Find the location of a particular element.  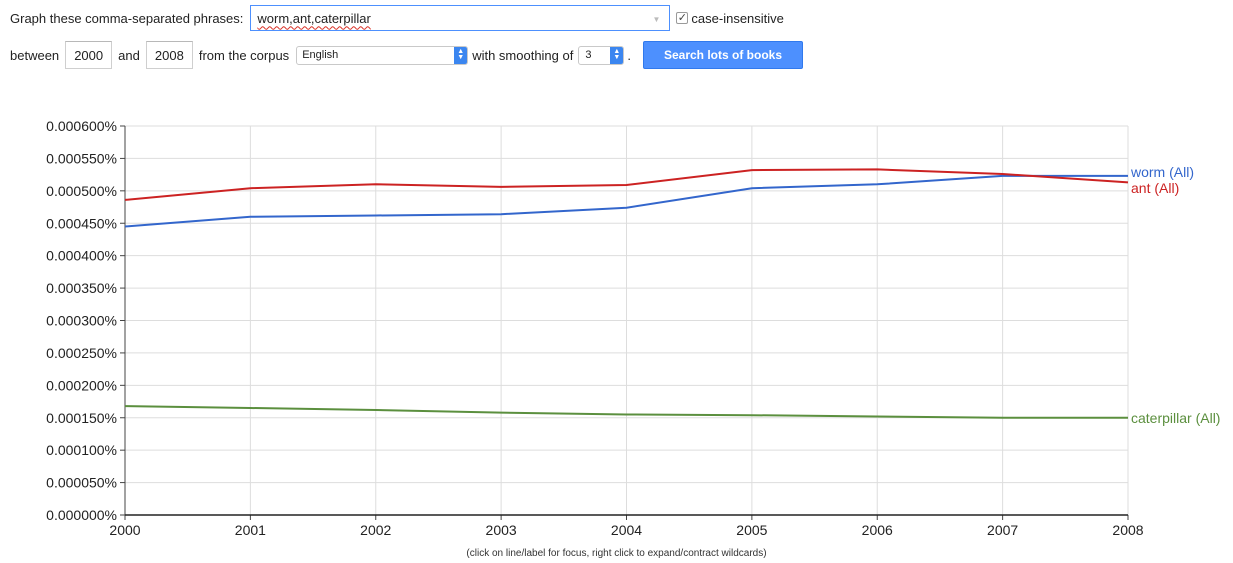

y-tick-label: 0.000100% is located at coordinates (81, 450).